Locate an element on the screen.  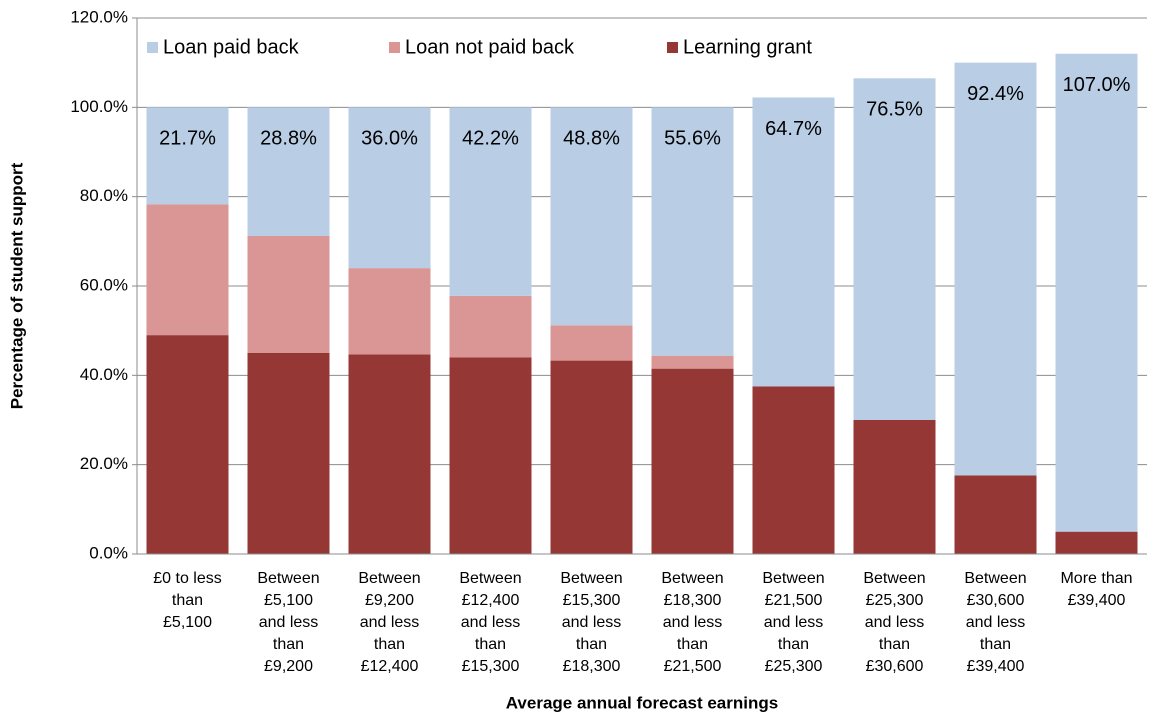
legend-label: Loan not paid back is located at coordinates (490, 47).